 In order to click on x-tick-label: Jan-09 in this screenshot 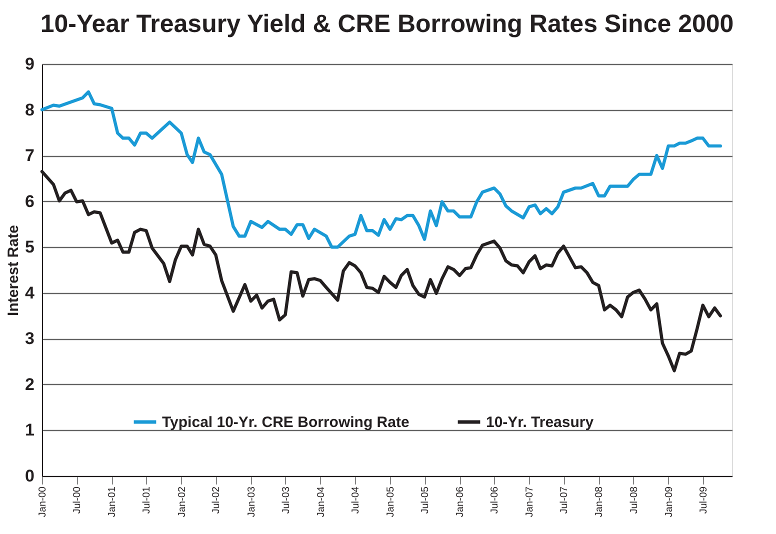, I will do `click(669, 502)`.